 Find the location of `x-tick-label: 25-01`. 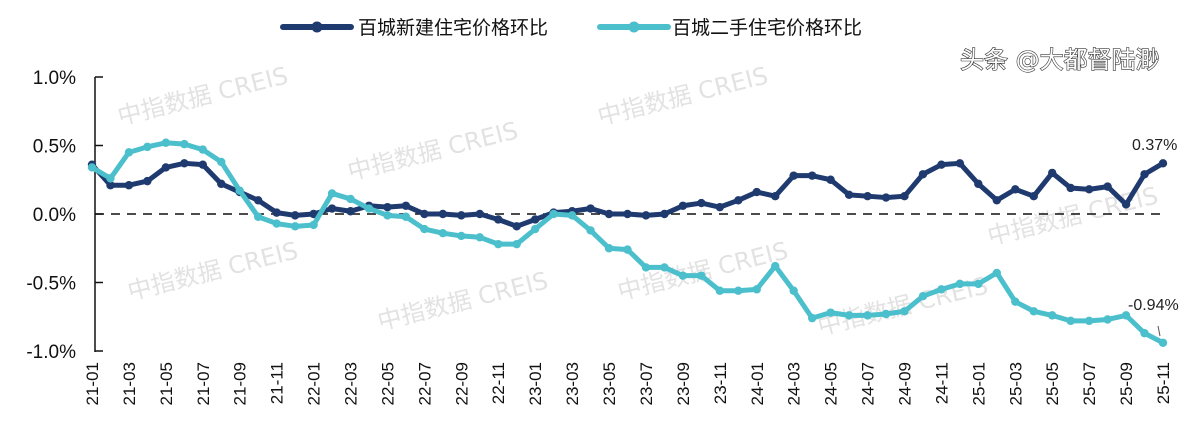

x-tick-label: 25-01 is located at coordinates (978, 383).